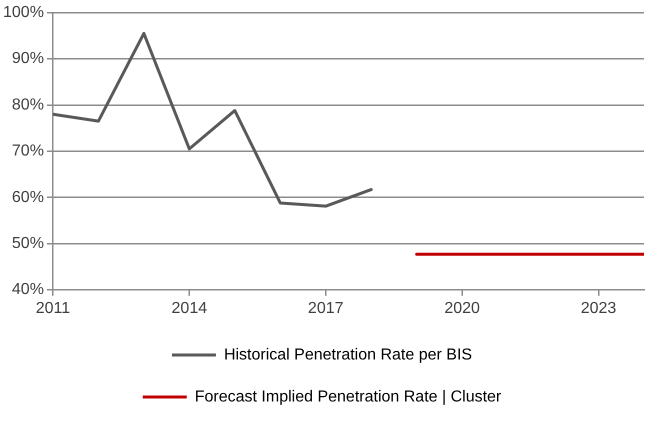  What do you see at coordinates (23, 13) in the screenshot?
I see `y-tick-label: 100%` at bounding box center [23, 13].